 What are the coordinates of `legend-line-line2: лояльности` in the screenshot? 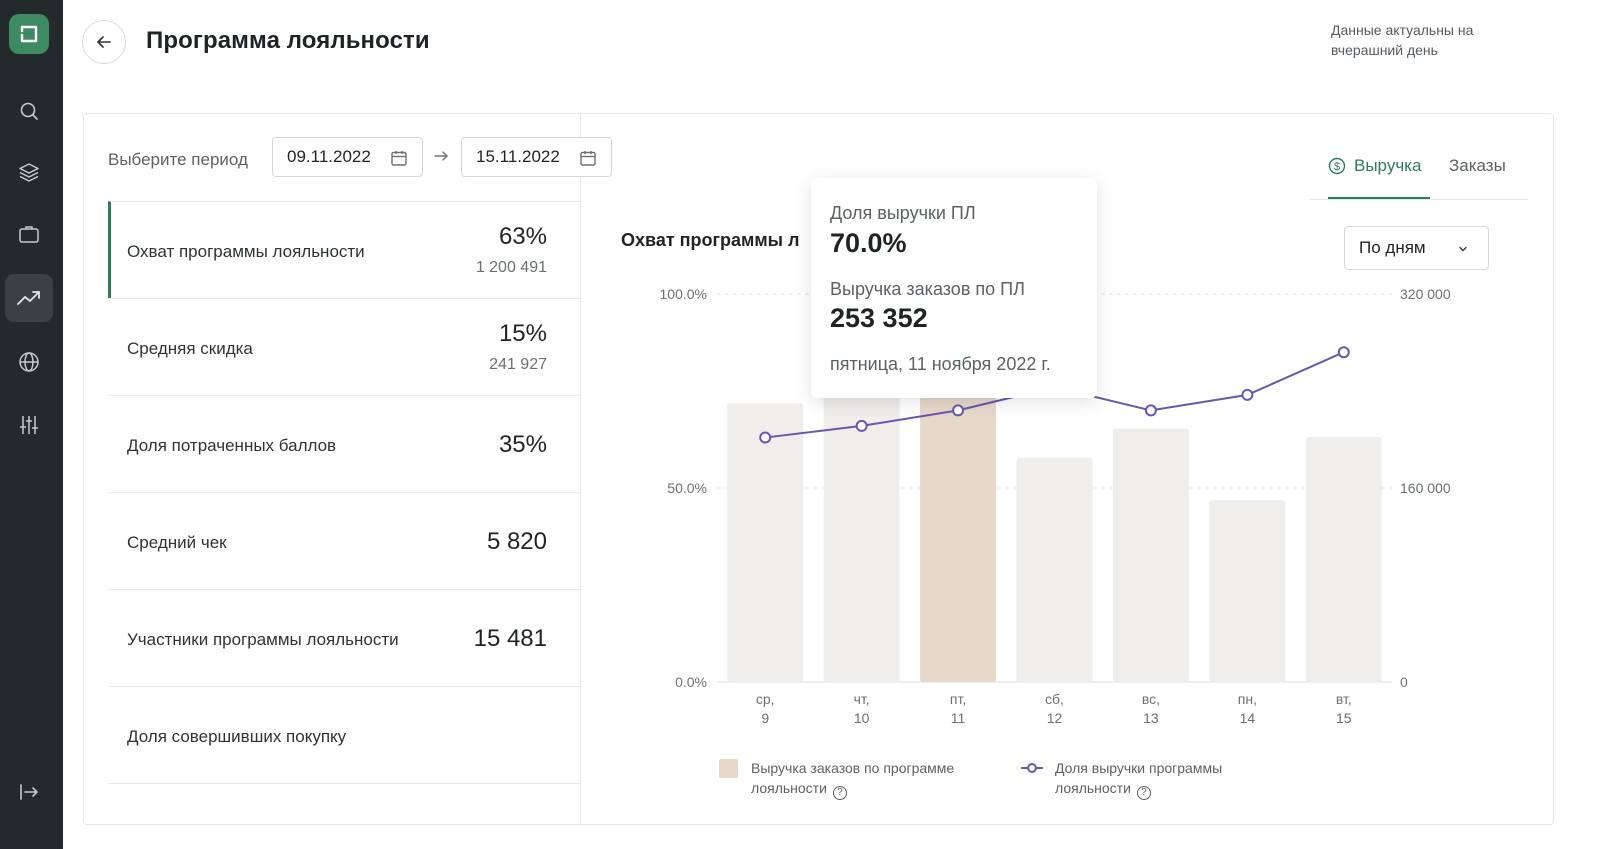 It's located at (1093, 788).